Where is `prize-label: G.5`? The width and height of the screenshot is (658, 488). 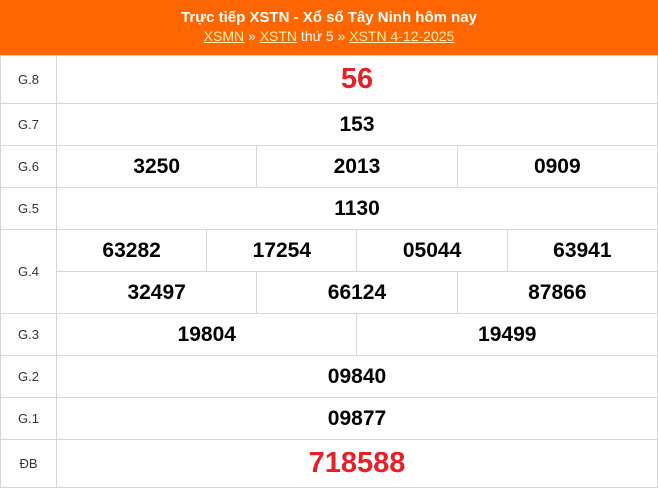 prize-label: G.5 is located at coordinates (28, 208).